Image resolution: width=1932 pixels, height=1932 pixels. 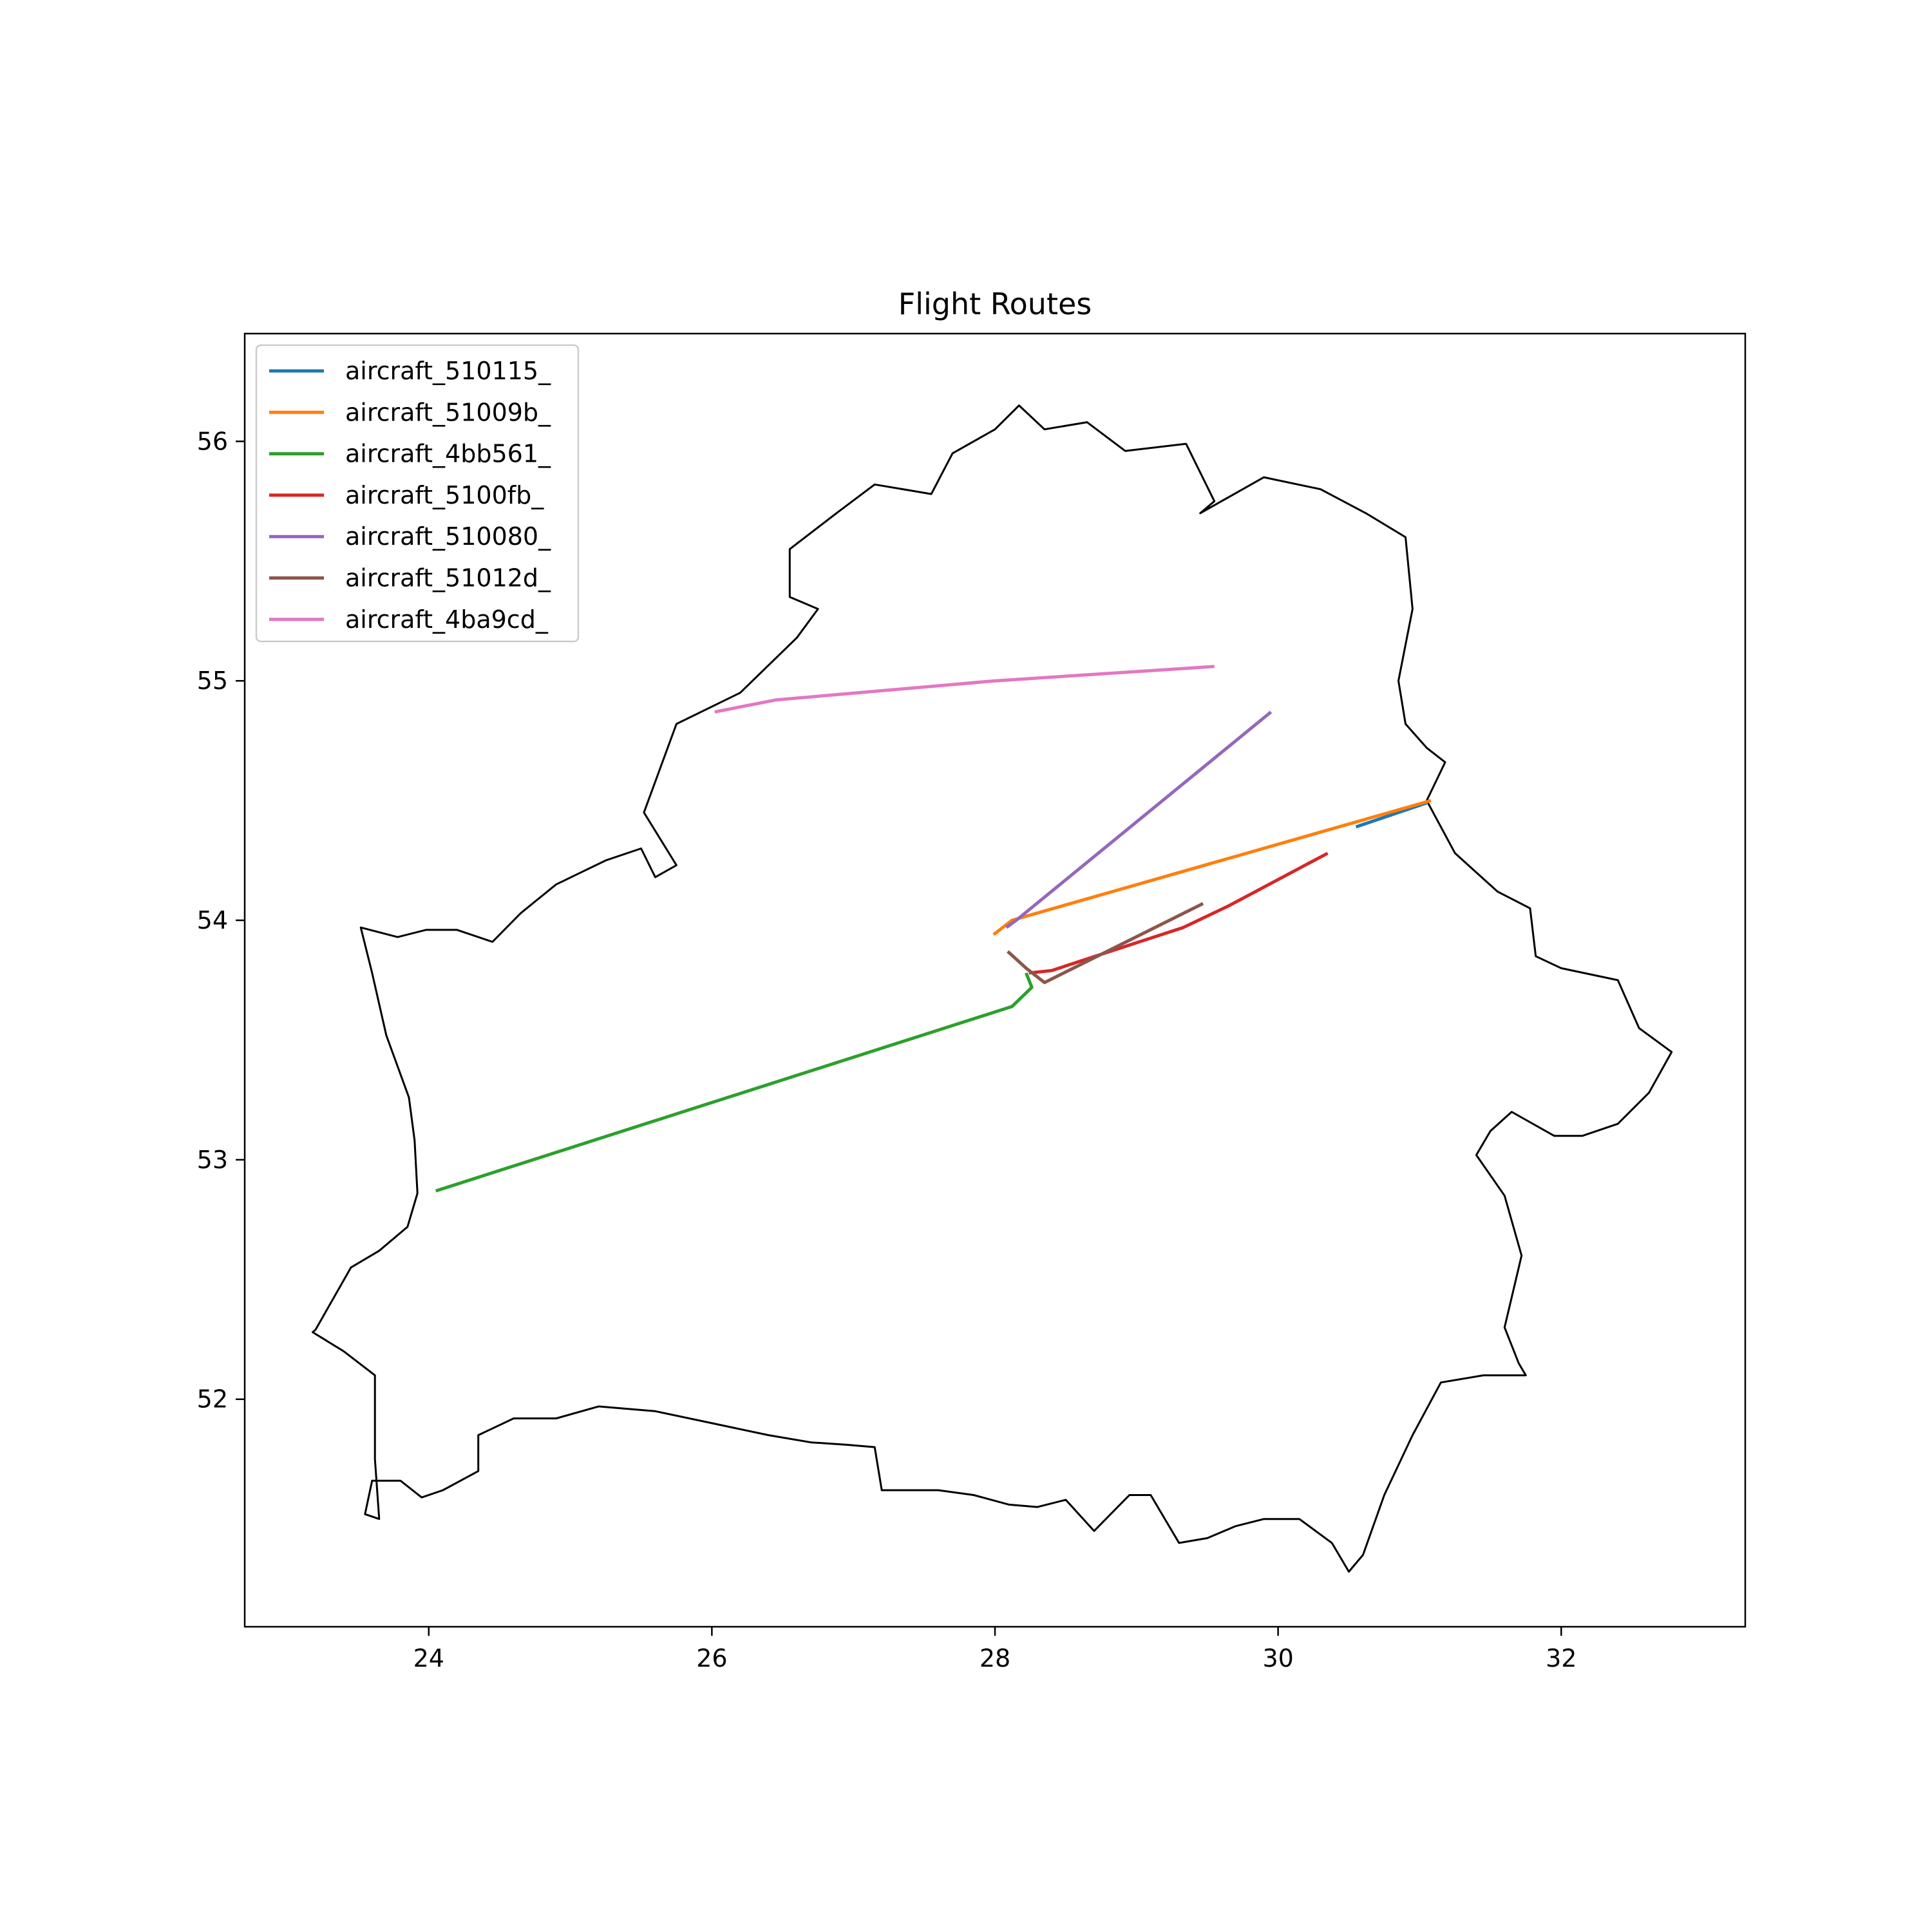 I want to click on legend-label: aircraft_510080_, so click(x=448, y=537).